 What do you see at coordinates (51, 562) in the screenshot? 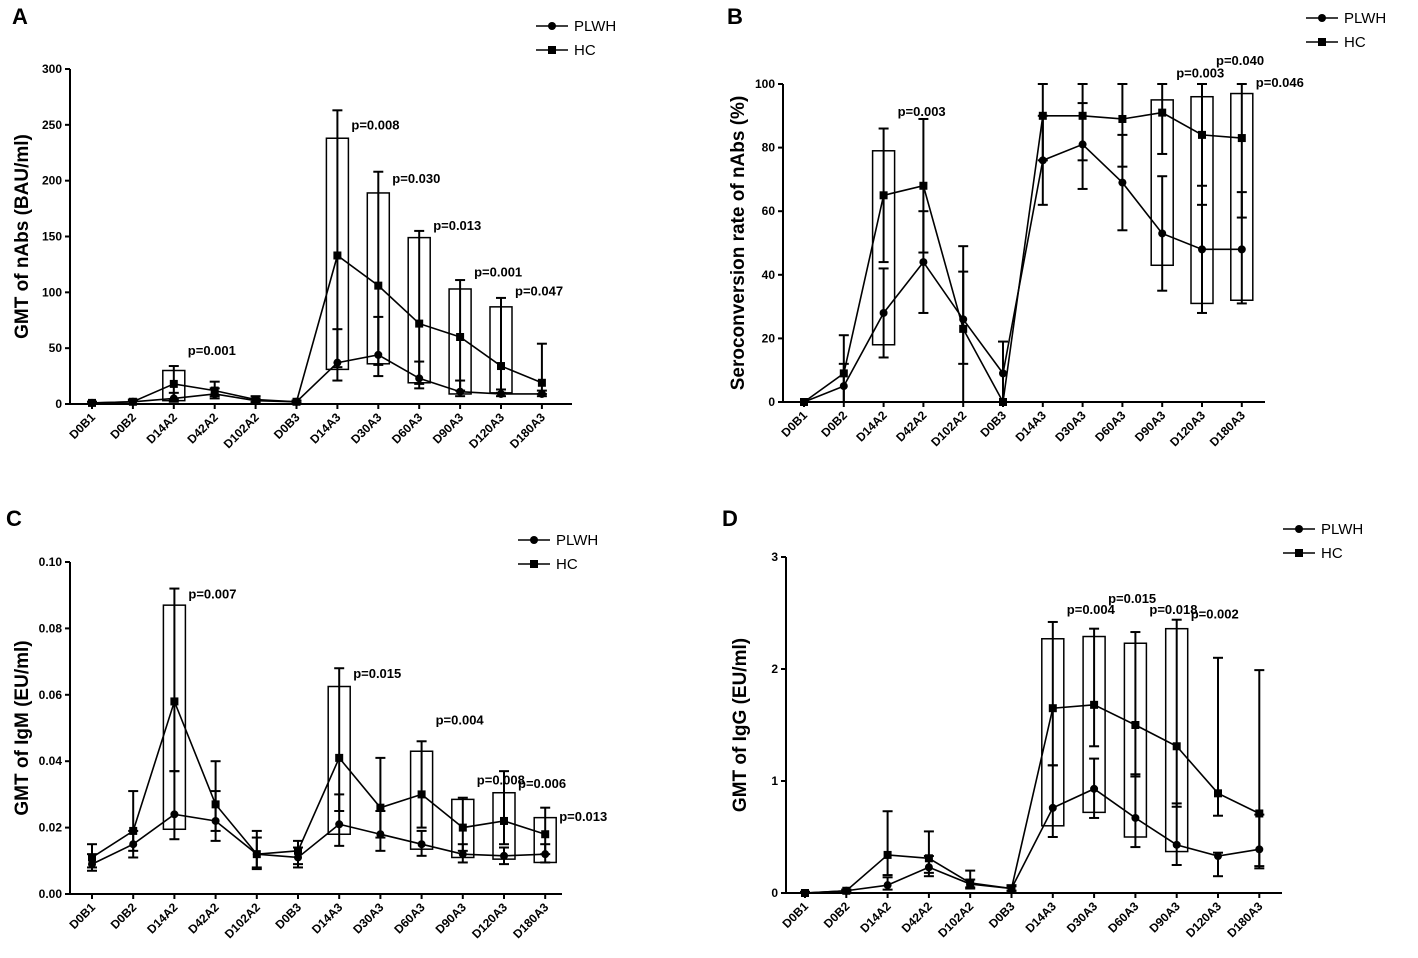
I see `y-tick-label: 0.10` at bounding box center [51, 562].